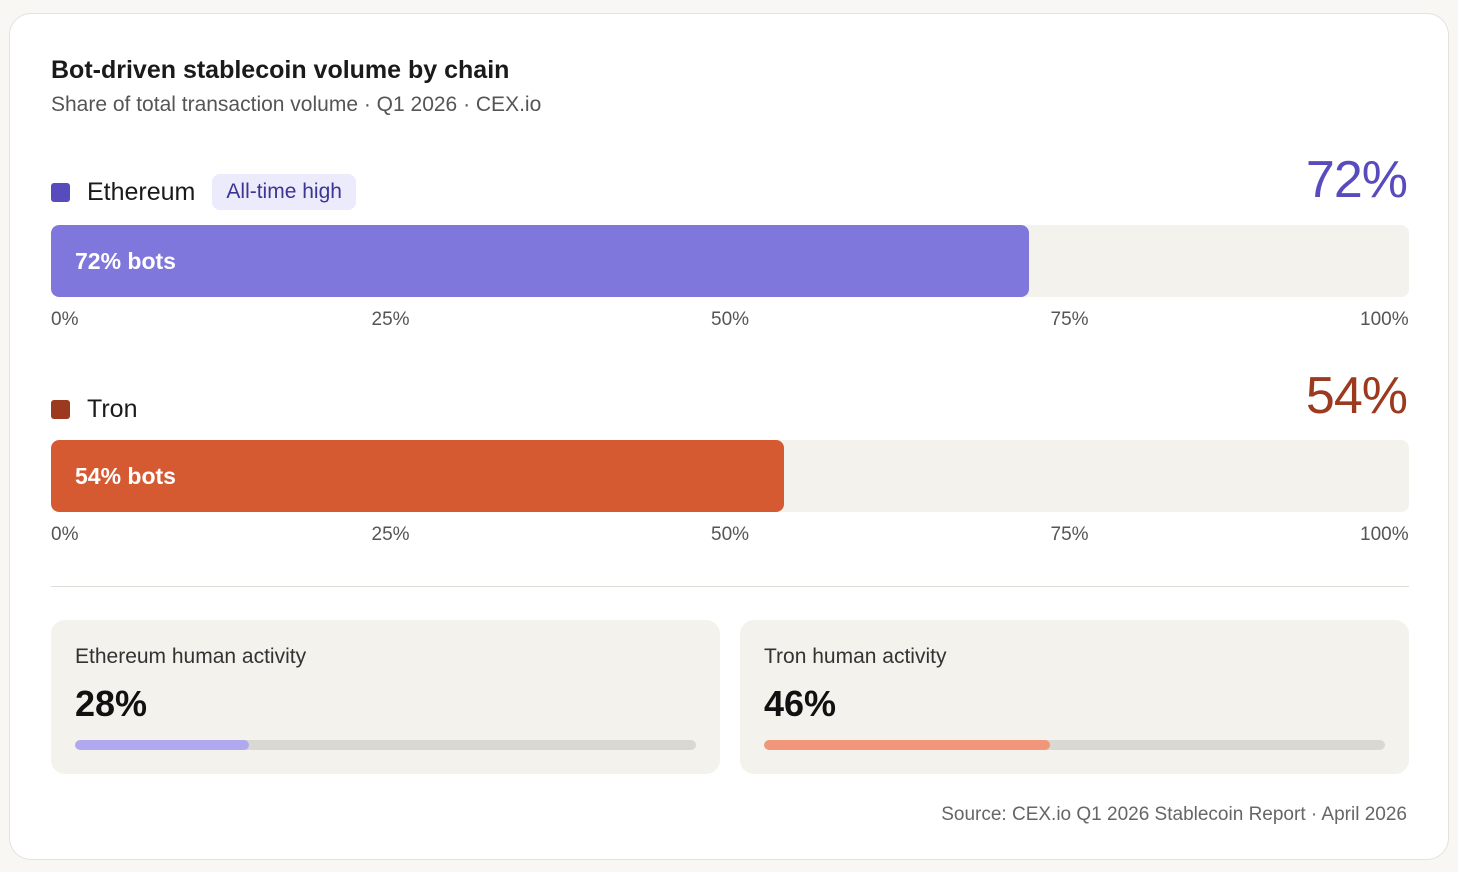 This screenshot has width=1458, height=872. I want to click on tron-human-value: 46%, so click(800, 703).